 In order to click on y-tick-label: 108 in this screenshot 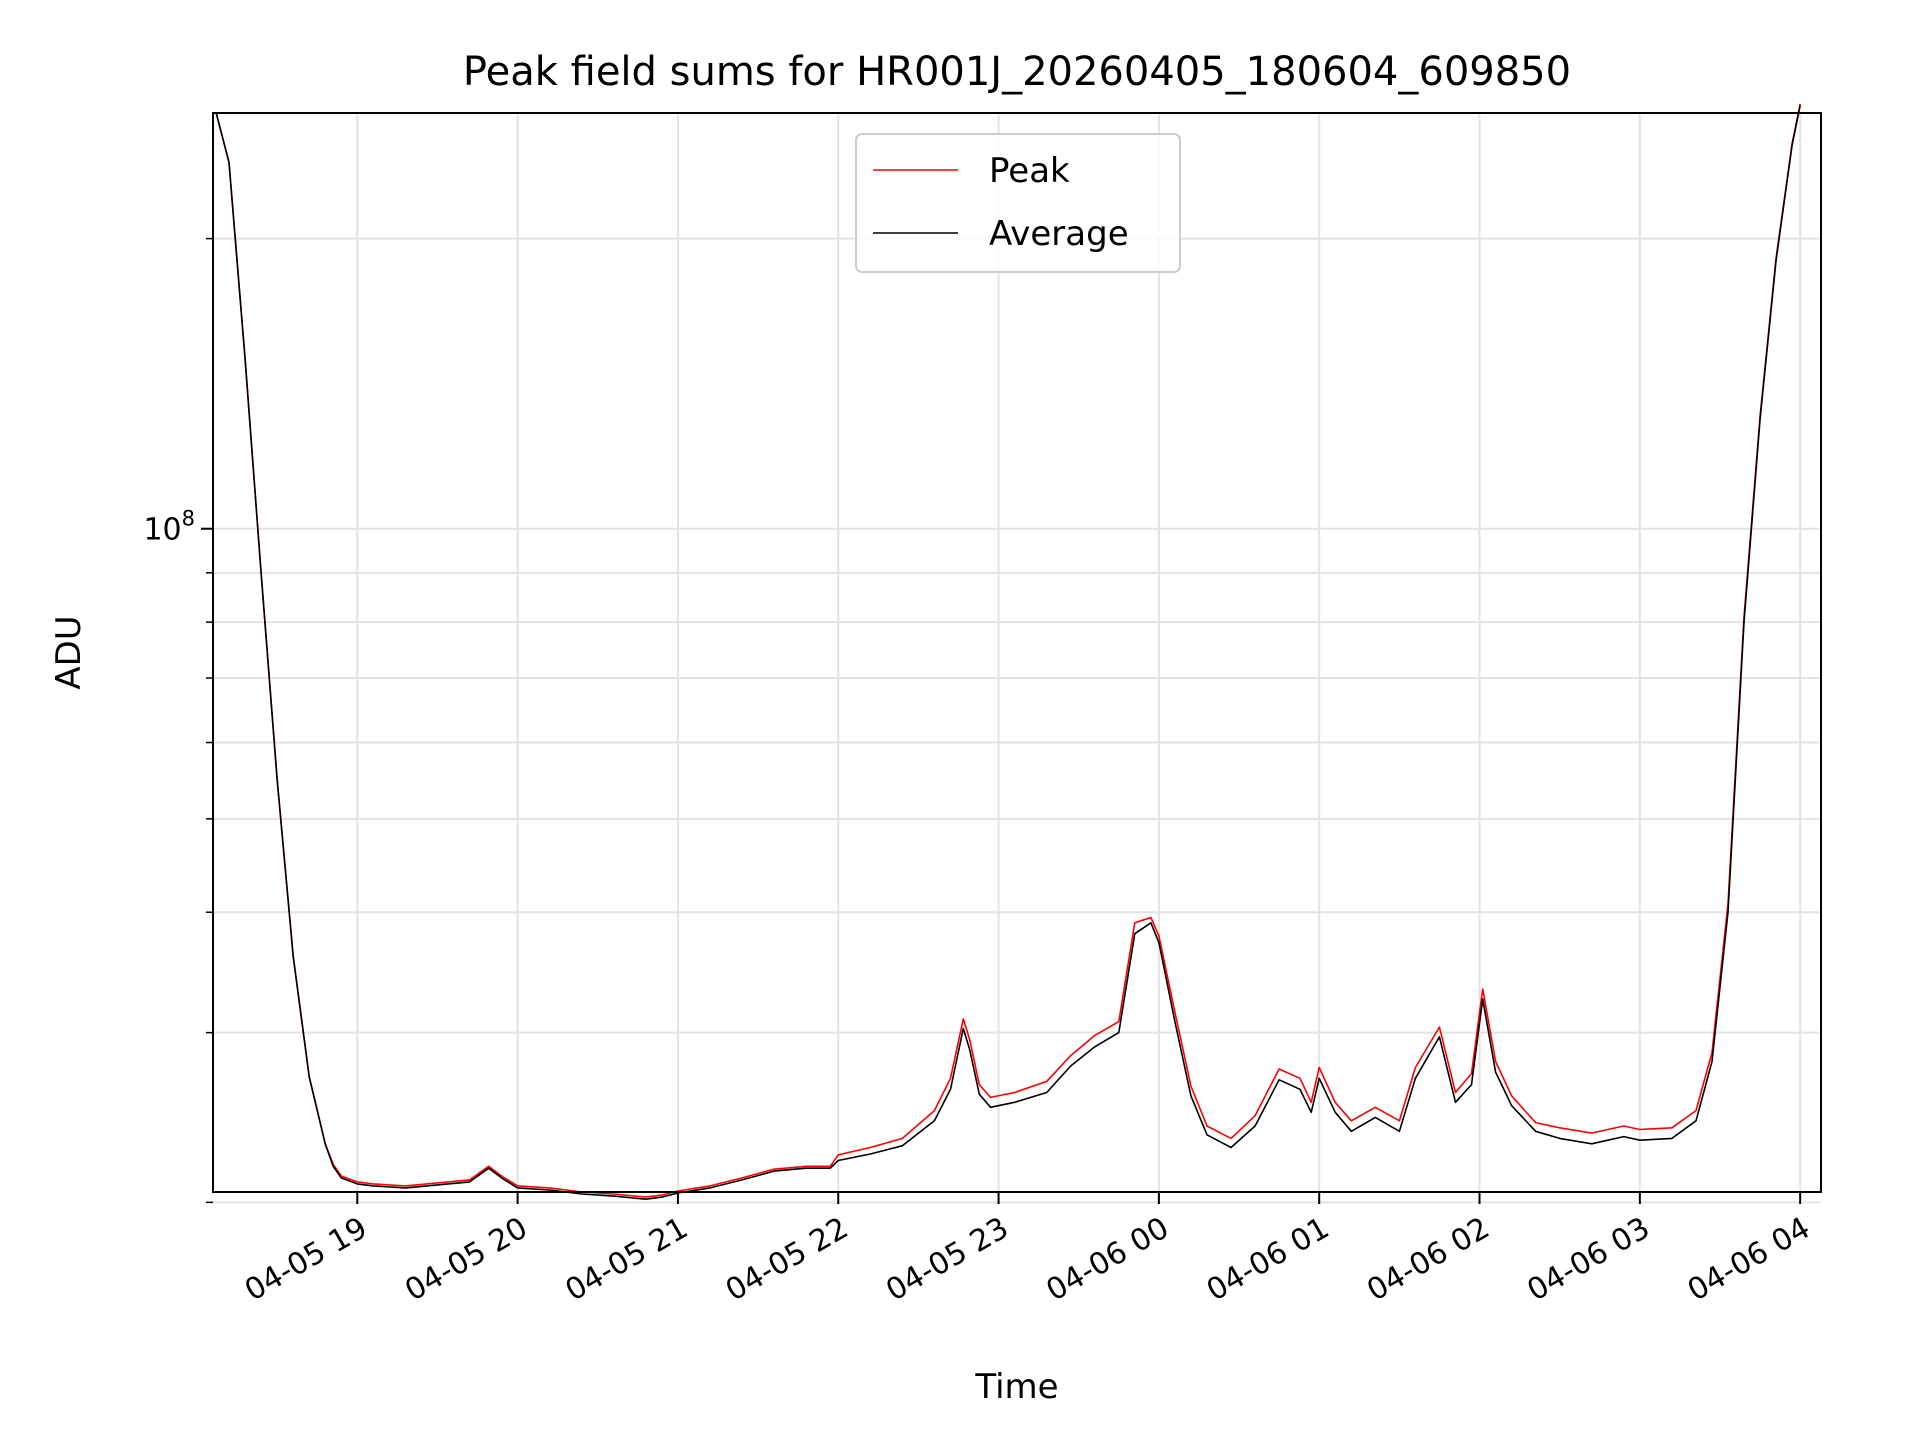, I will do `click(169, 527)`.